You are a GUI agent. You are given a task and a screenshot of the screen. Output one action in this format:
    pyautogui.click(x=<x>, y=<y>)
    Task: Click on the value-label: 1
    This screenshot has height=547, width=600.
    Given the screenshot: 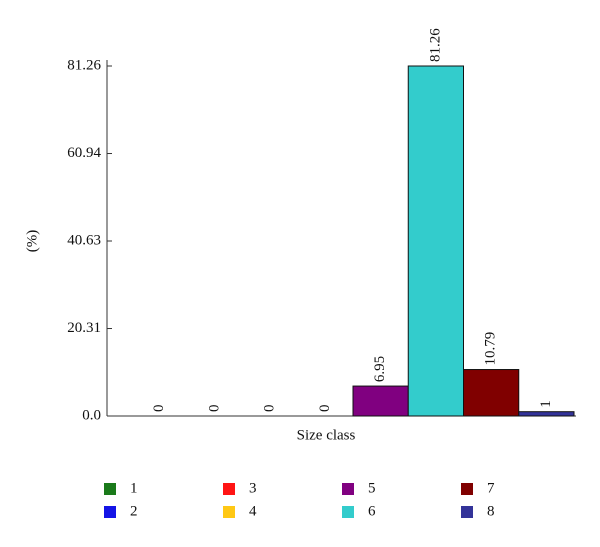 What is the action you would take?
    pyautogui.click(x=546, y=404)
    